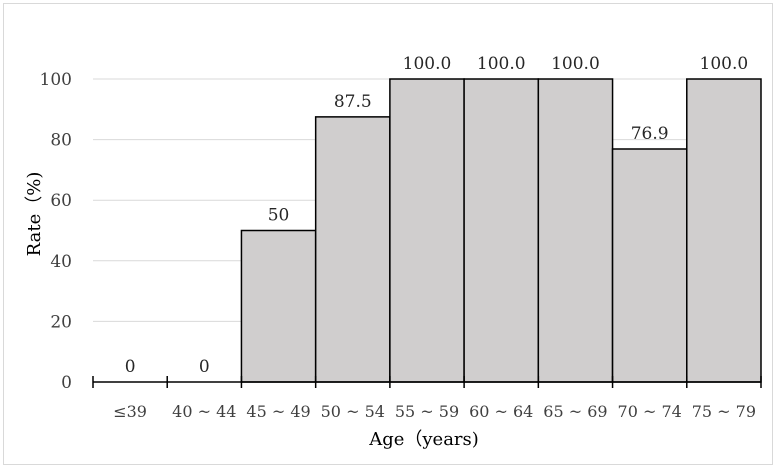 The image size is (778, 470). I want to click on x-tick-label: 50 ~ 54, so click(353, 411).